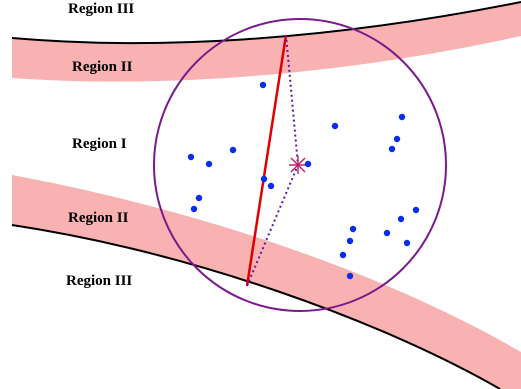 The height and width of the screenshot is (389, 521). I want to click on chord-line, so click(266, 160).